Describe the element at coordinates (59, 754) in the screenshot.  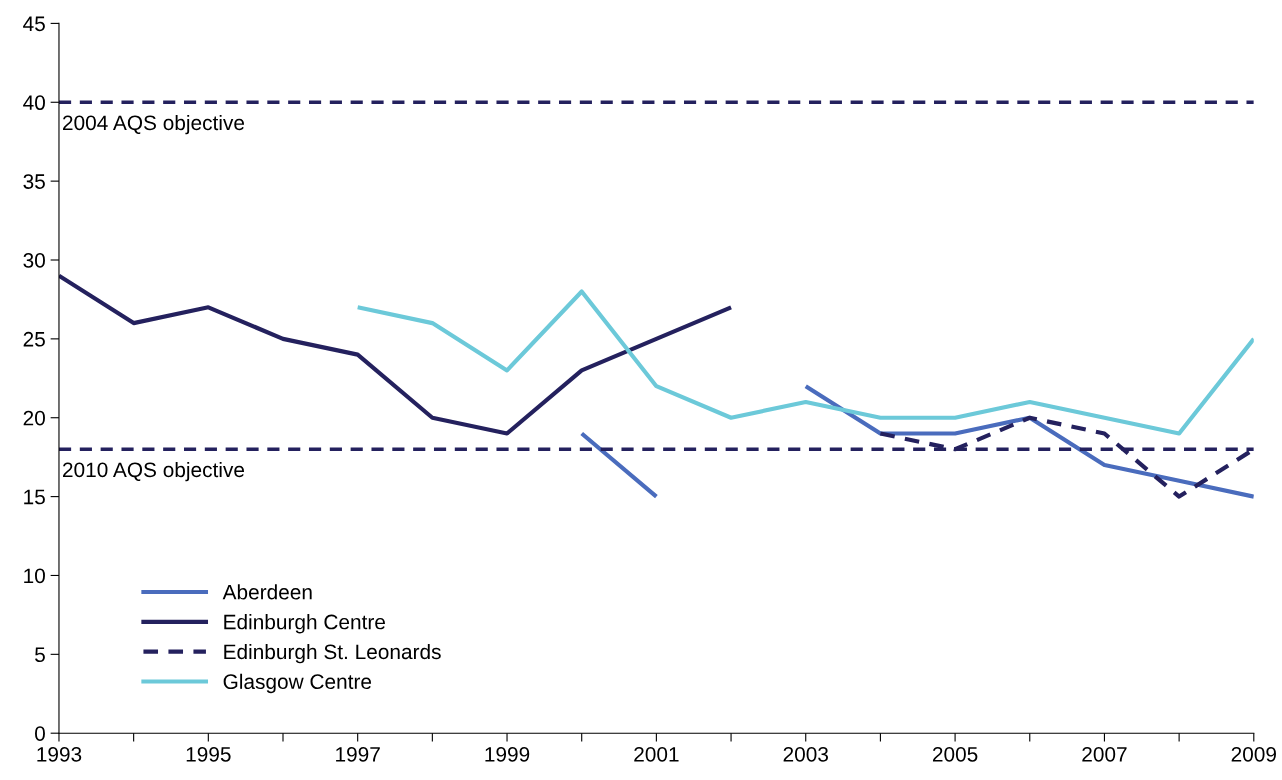
I see `x-tick-label: 1993` at that location.